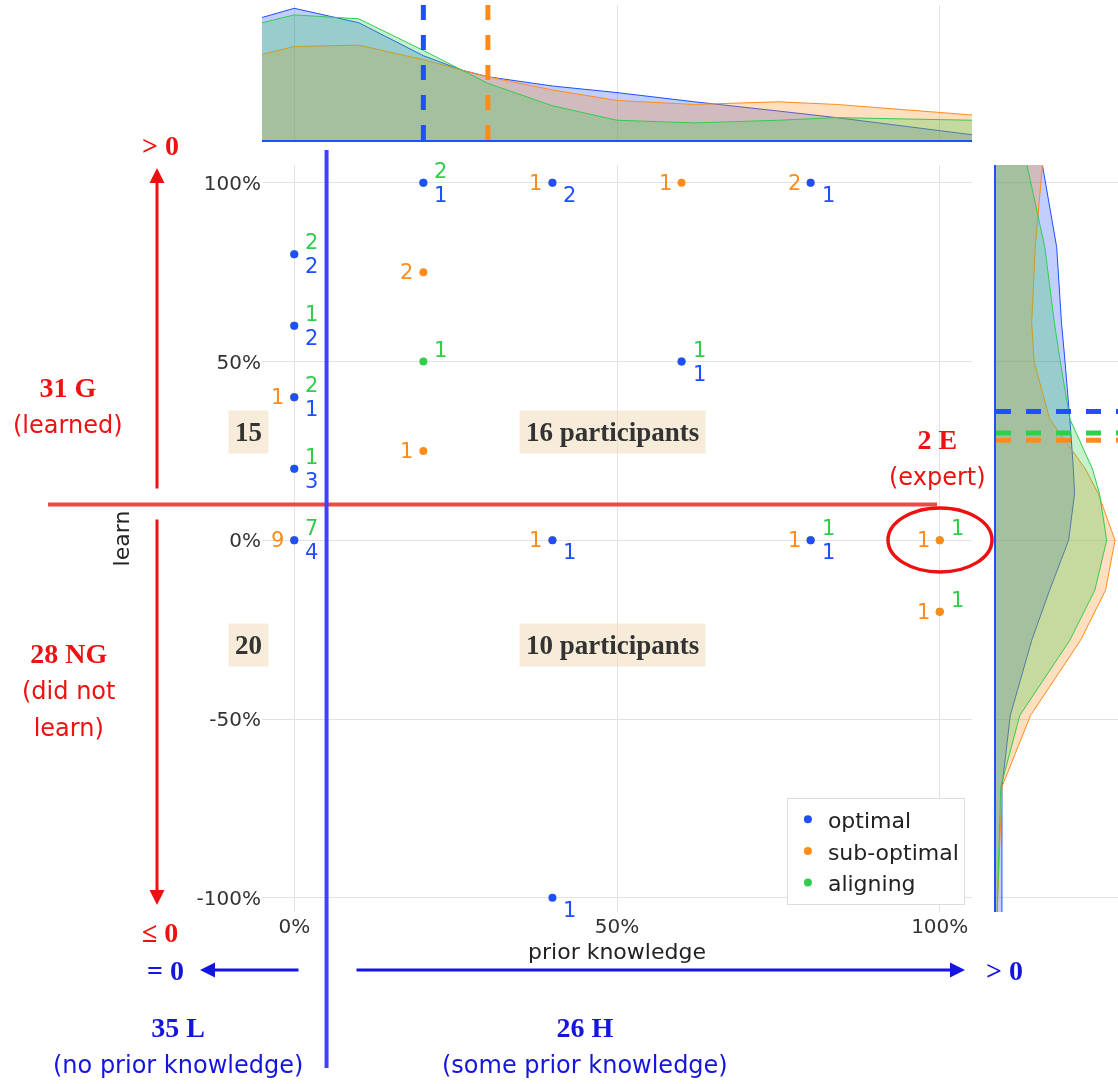 This screenshot has width=1118, height=1084. What do you see at coordinates (248, 645) in the screenshot?
I see `annotation: 20` at bounding box center [248, 645].